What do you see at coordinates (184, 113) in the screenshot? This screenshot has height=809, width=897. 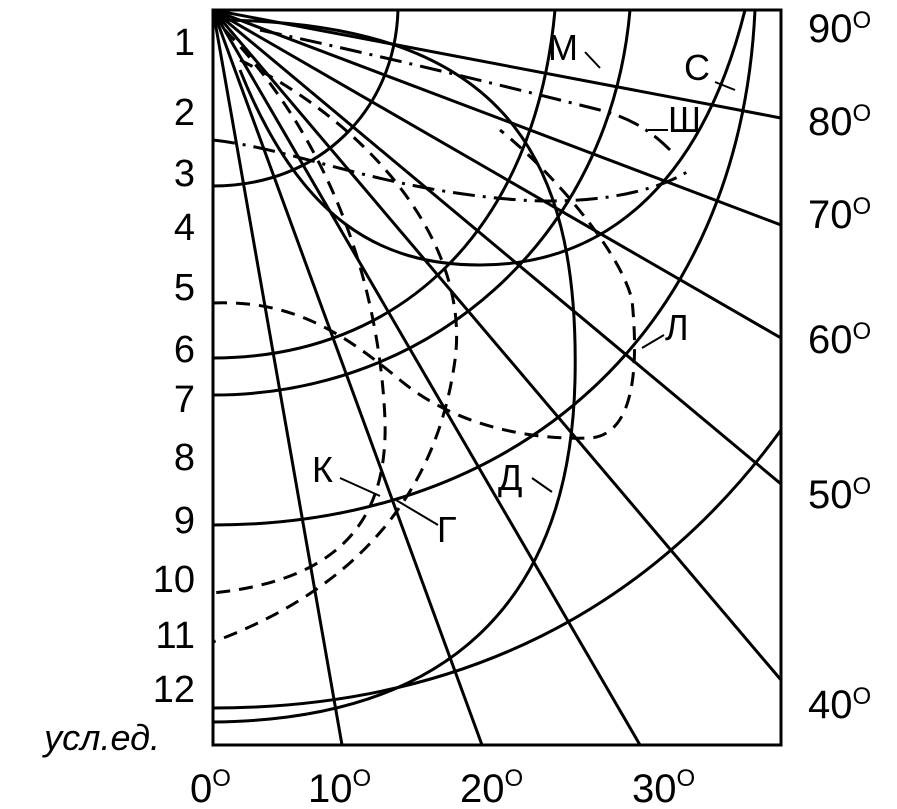 I see `left-tick-2: 2` at bounding box center [184, 113].